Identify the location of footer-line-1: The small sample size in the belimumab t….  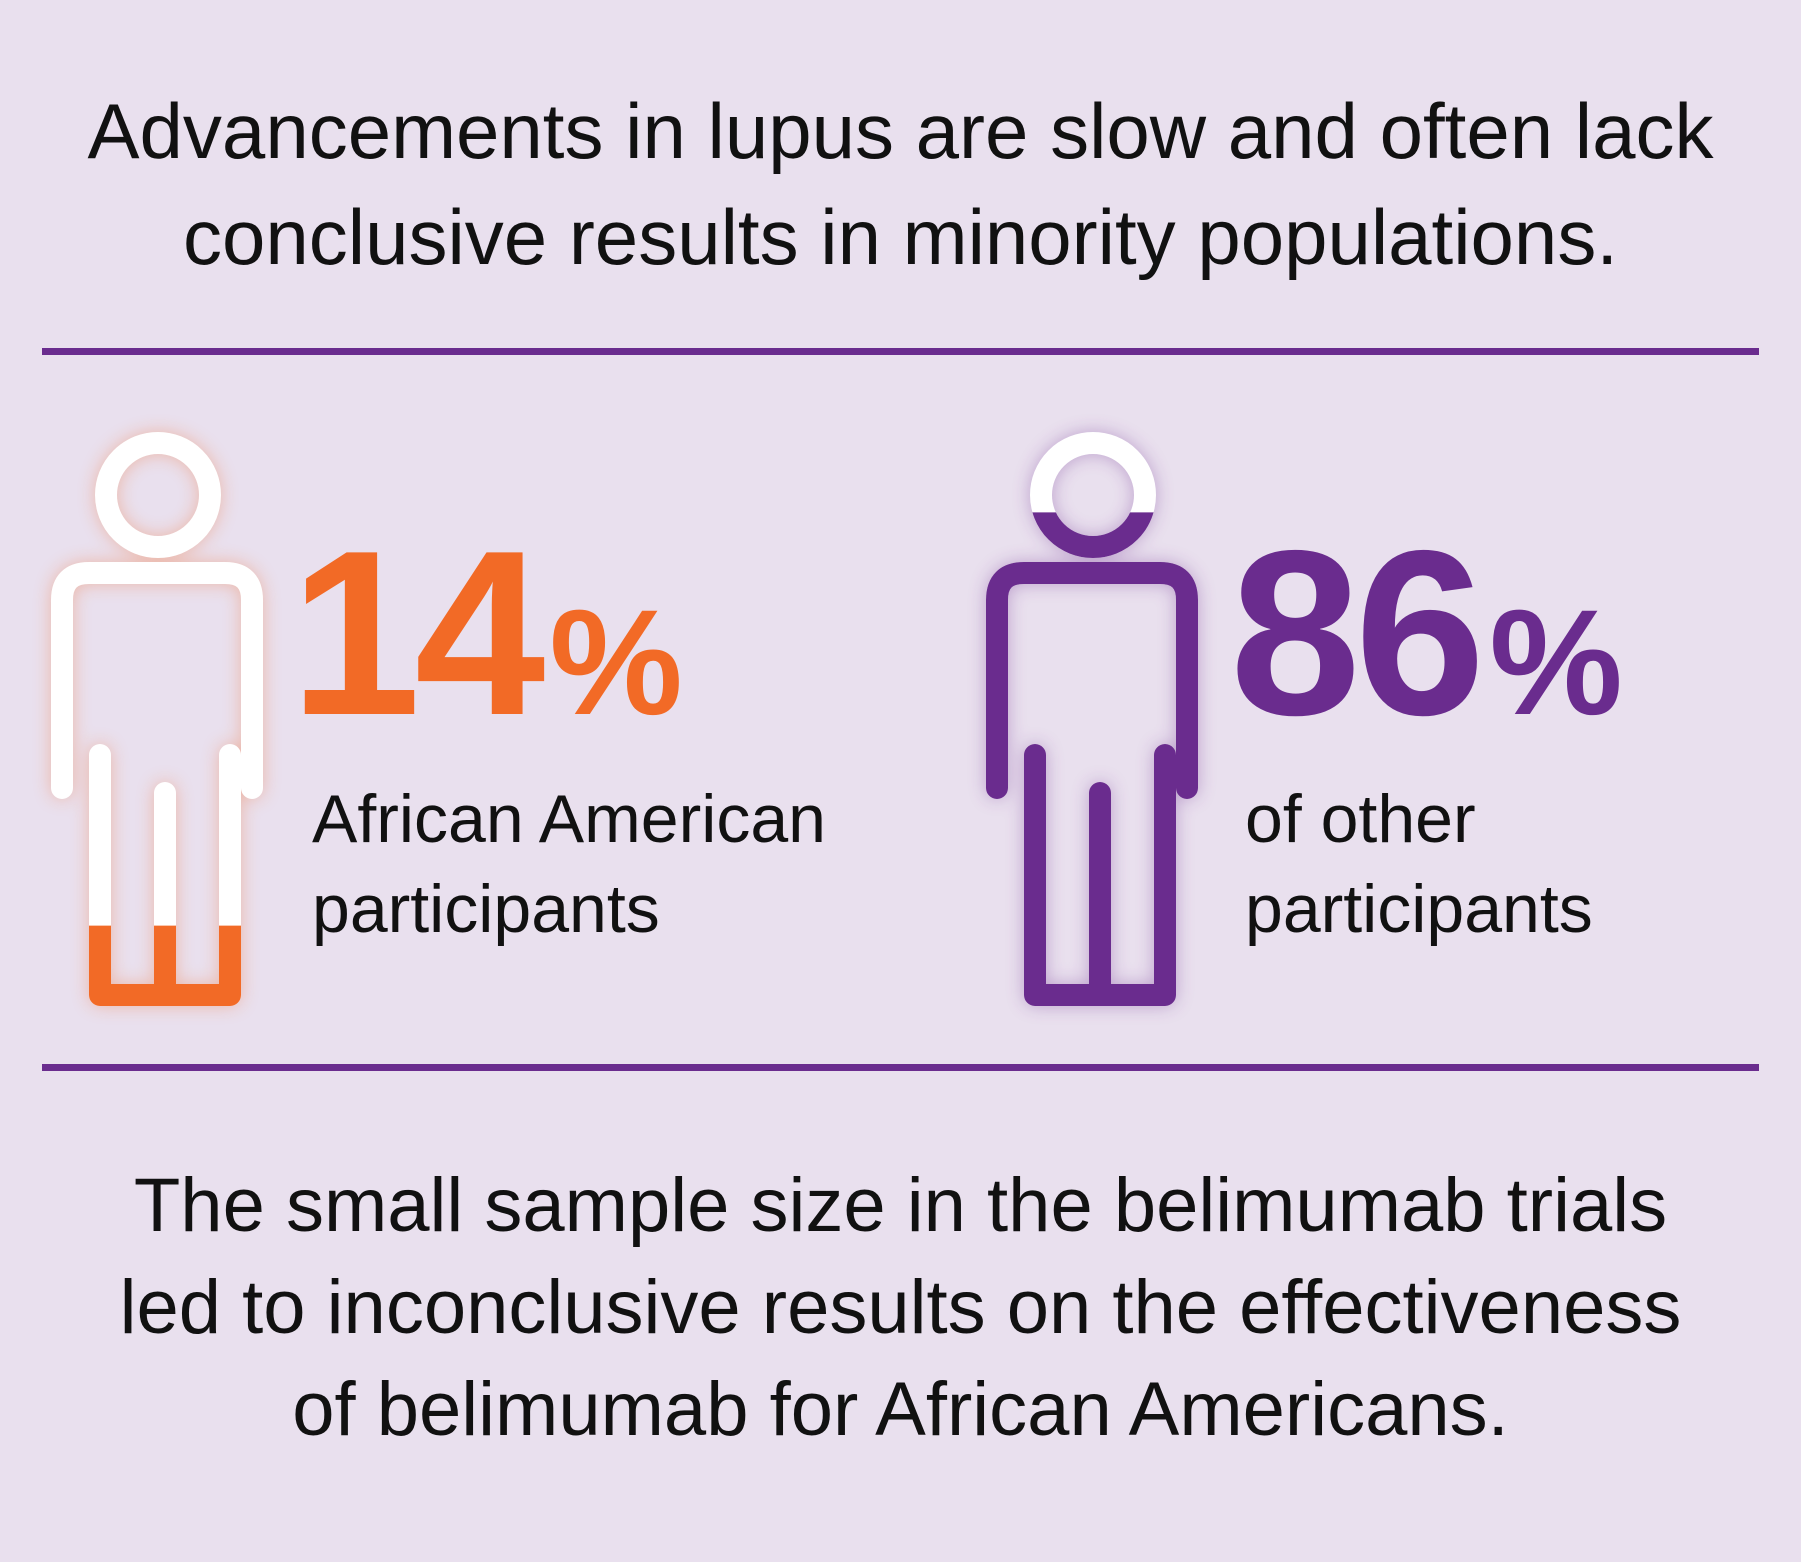
(900, 1205).